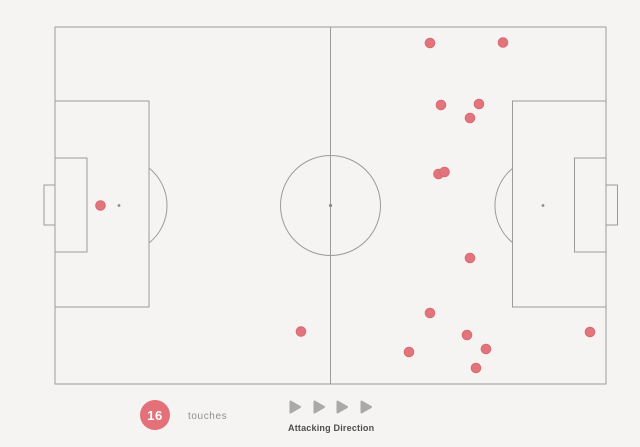 The width and height of the screenshot is (640, 447). Describe the element at coordinates (331, 428) in the screenshot. I see `attacking-direction-label: Attacking Direction` at that location.